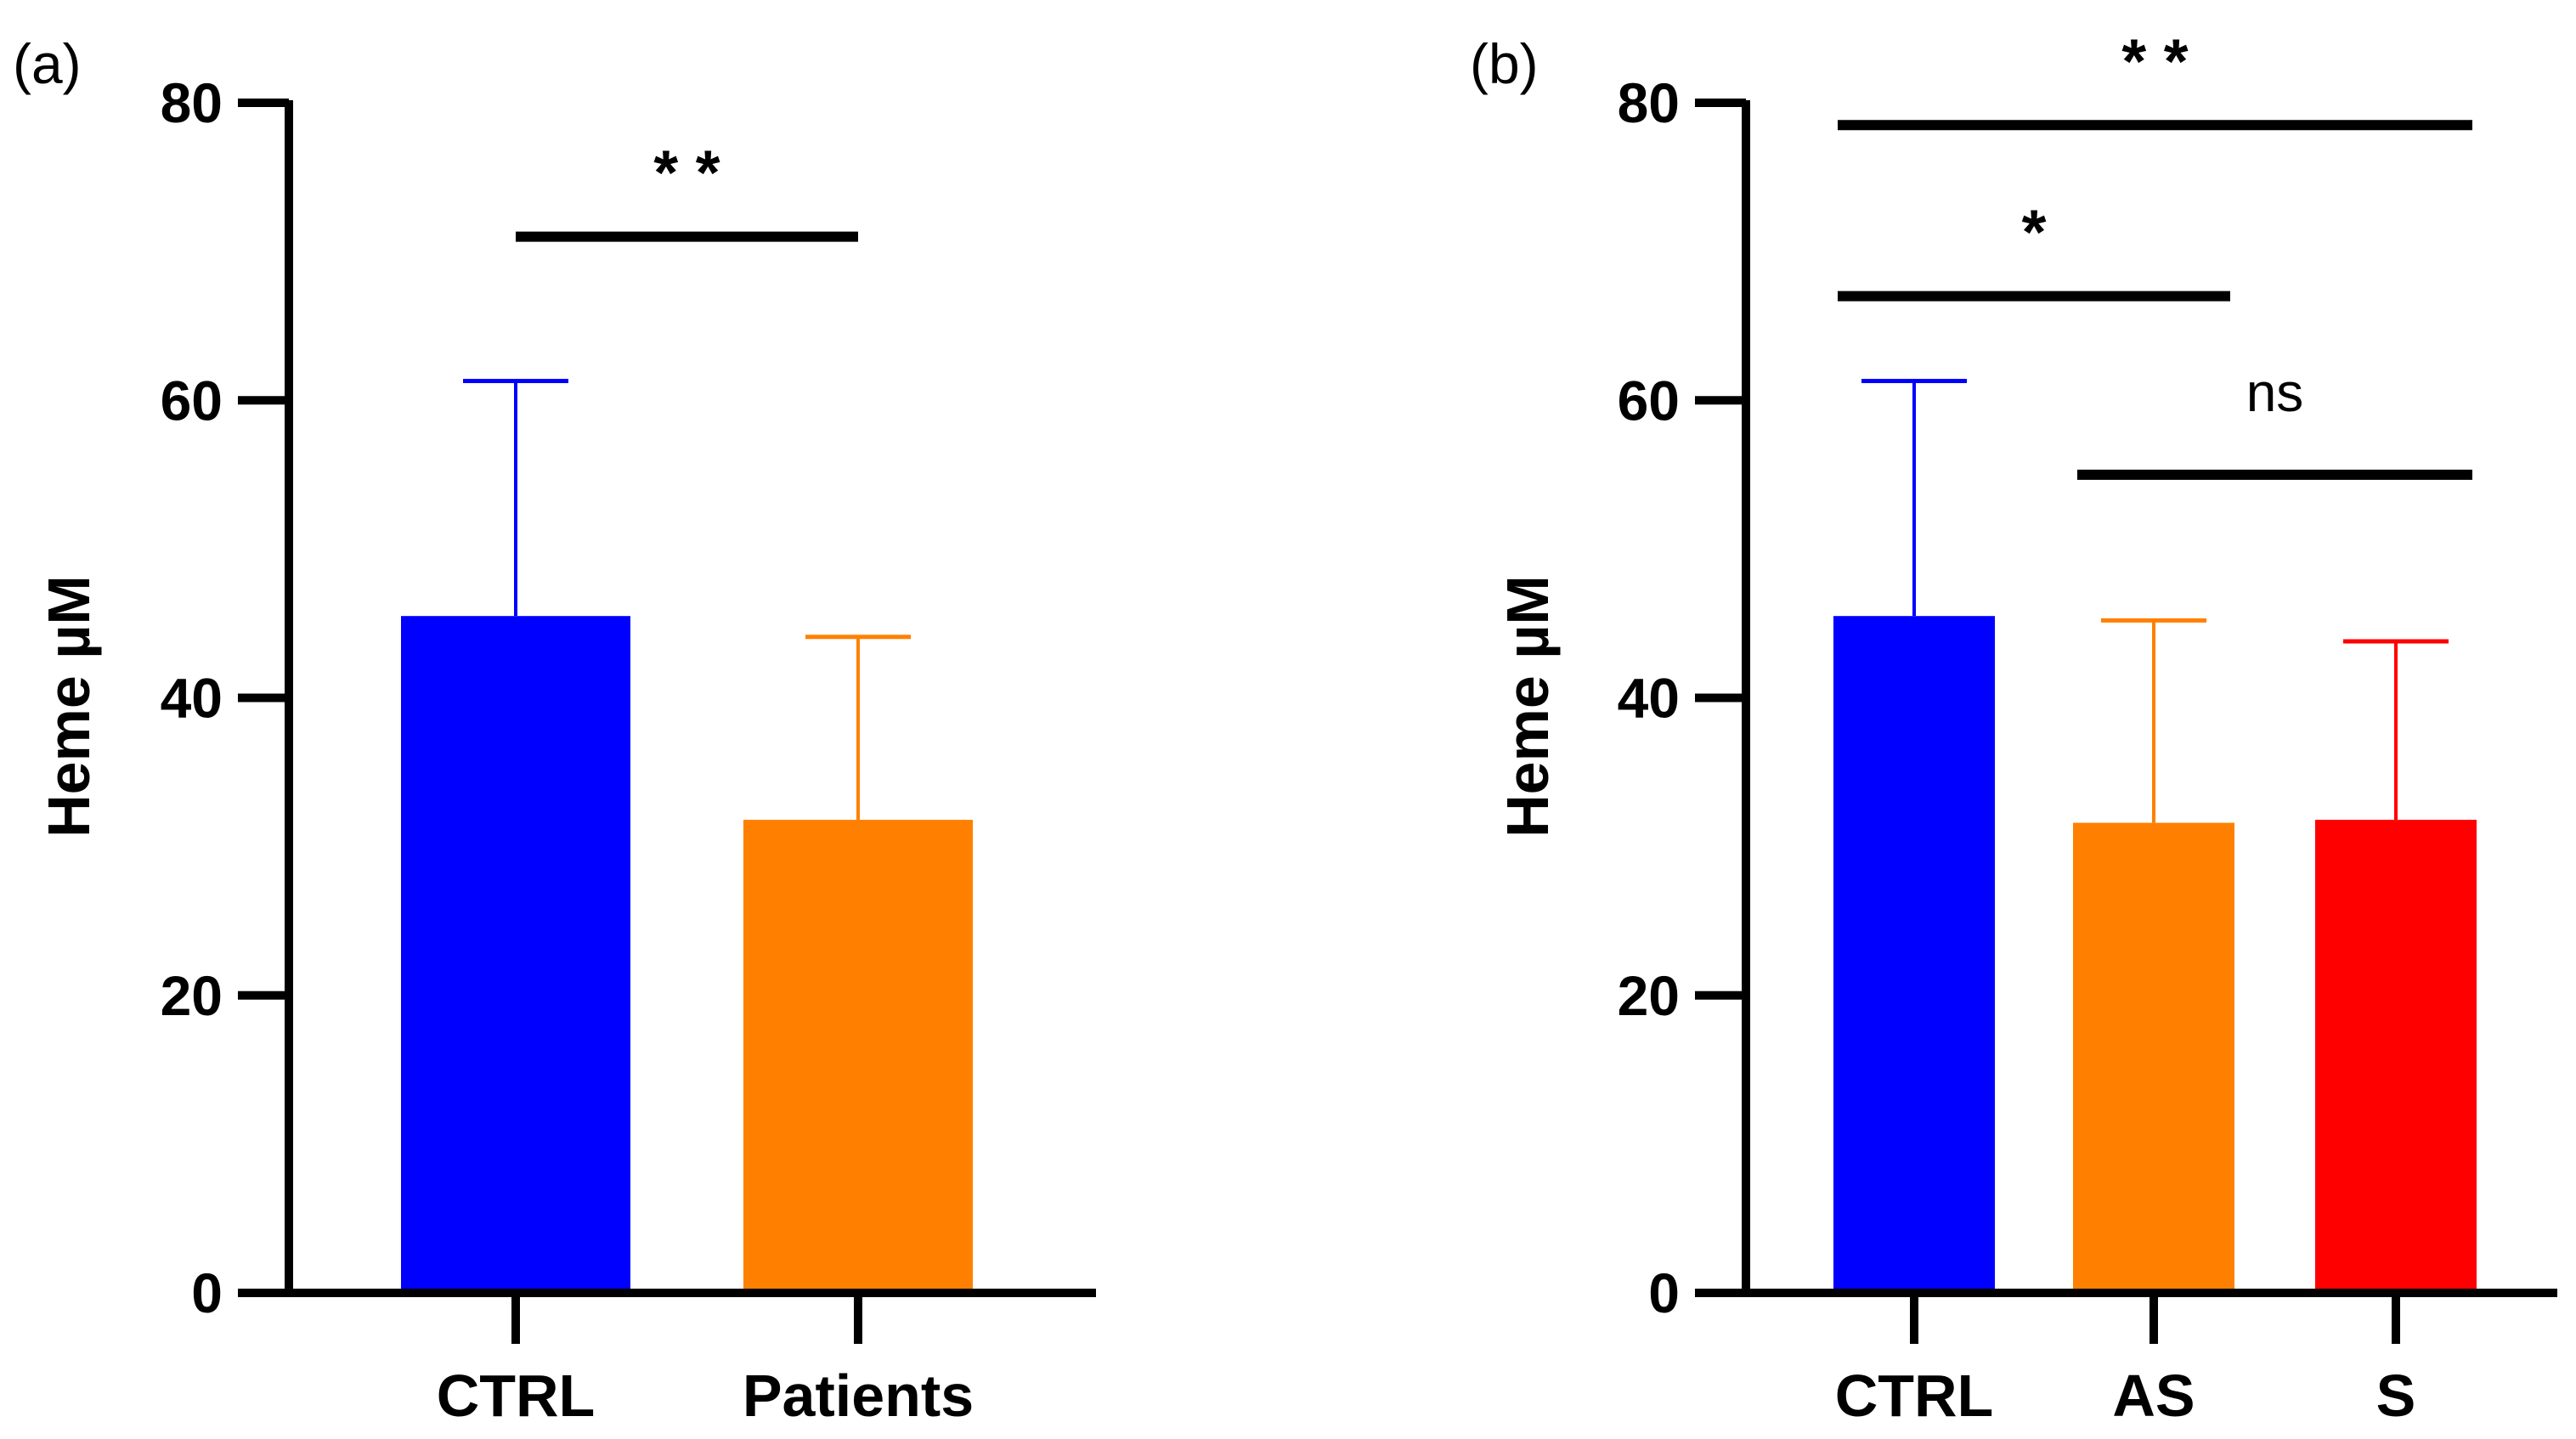 Image resolution: width=2576 pixels, height=1439 pixels. Describe the element at coordinates (2034, 232) in the screenshot. I see `significance-label: *` at that location.